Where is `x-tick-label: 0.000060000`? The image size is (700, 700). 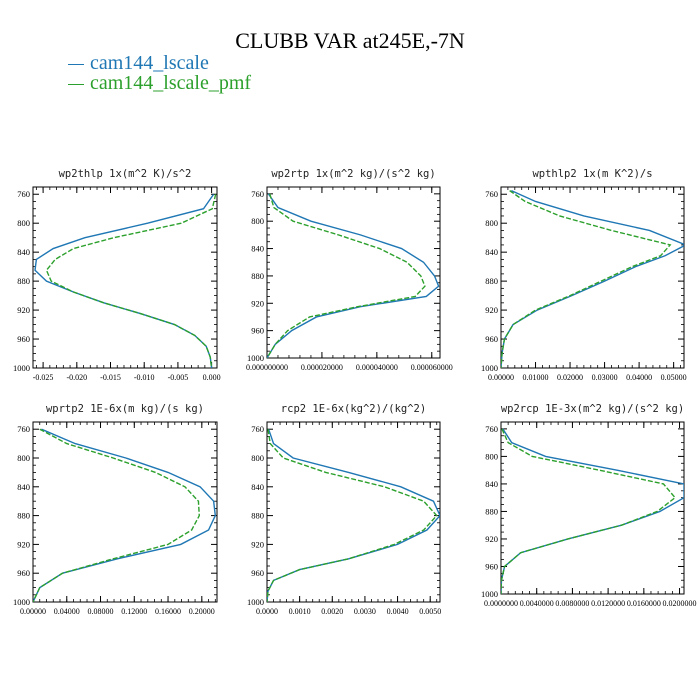
x-tick-label: 0.000060000 is located at coordinates (432, 367).